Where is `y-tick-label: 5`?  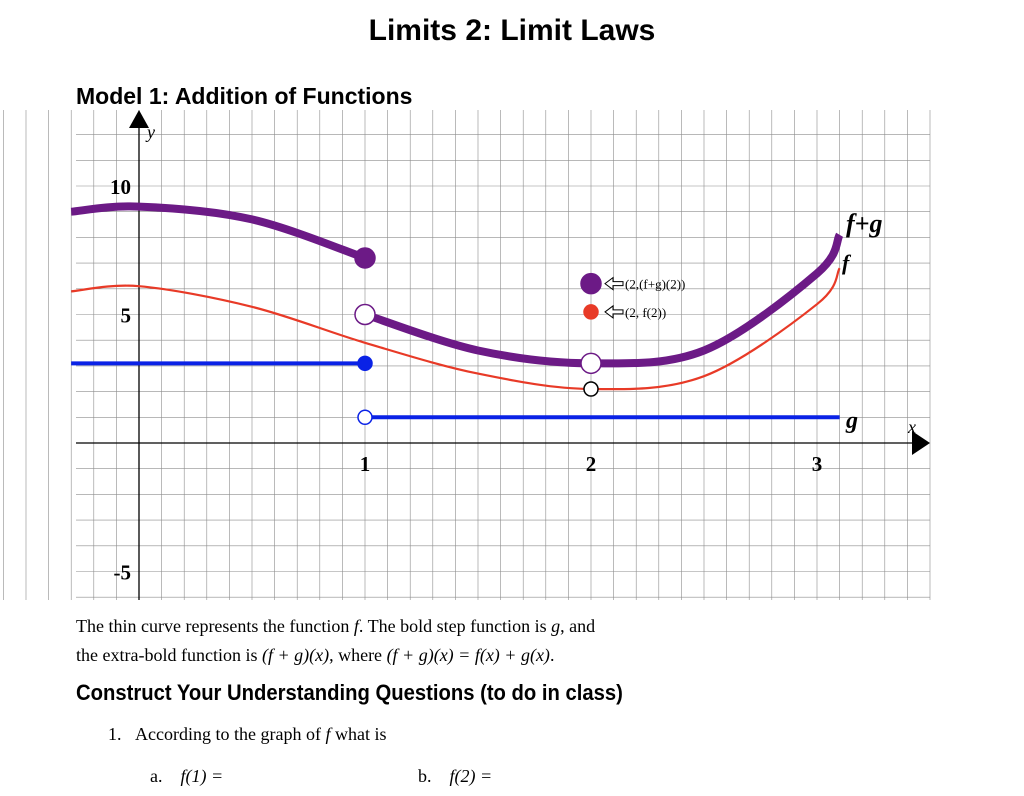
y-tick-label: 5 is located at coordinates (126, 316).